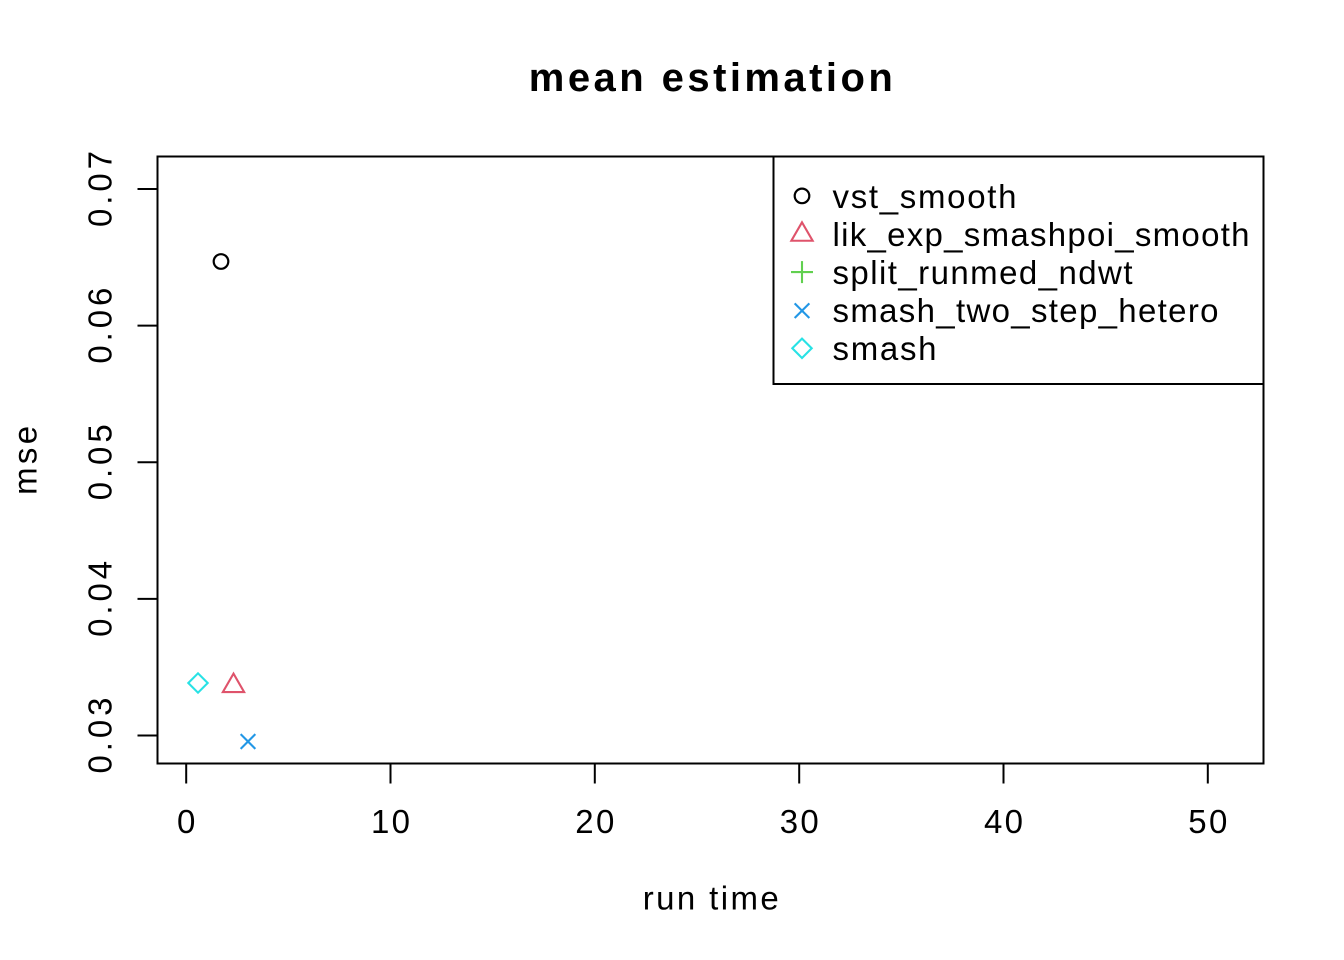 The image size is (1344, 960). I want to click on svg-text: split_runmed_ndwt, so click(983, 272).